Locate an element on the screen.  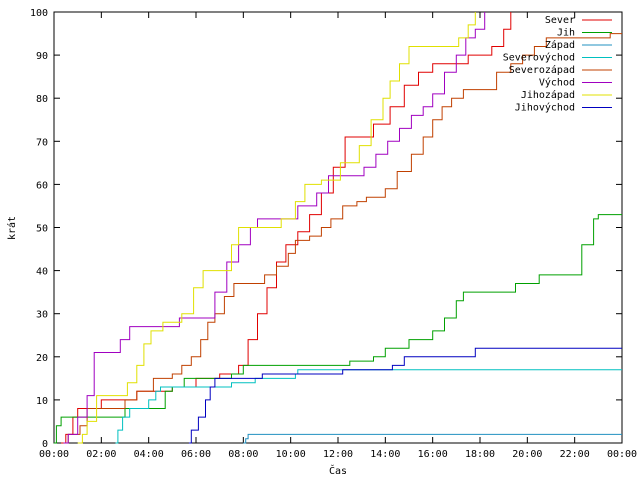
legend-label: Západ is located at coordinates (560, 45).